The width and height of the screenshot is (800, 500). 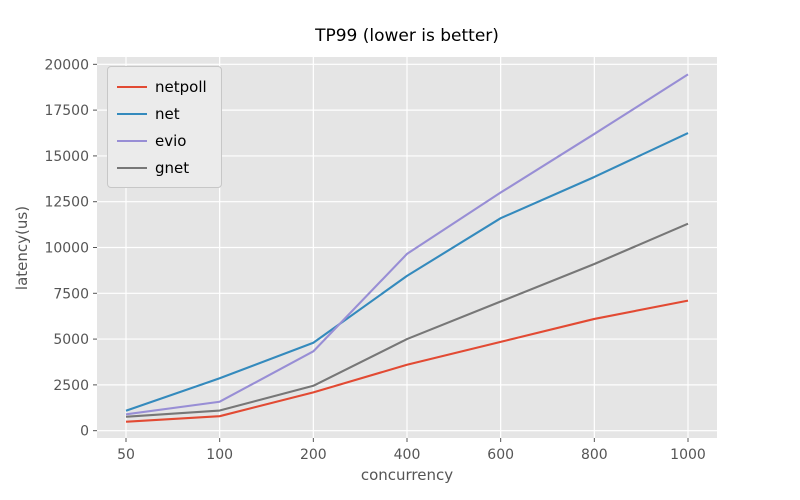 What do you see at coordinates (132, 167) in the screenshot?
I see `legend-swatch-gnet` at bounding box center [132, 167].